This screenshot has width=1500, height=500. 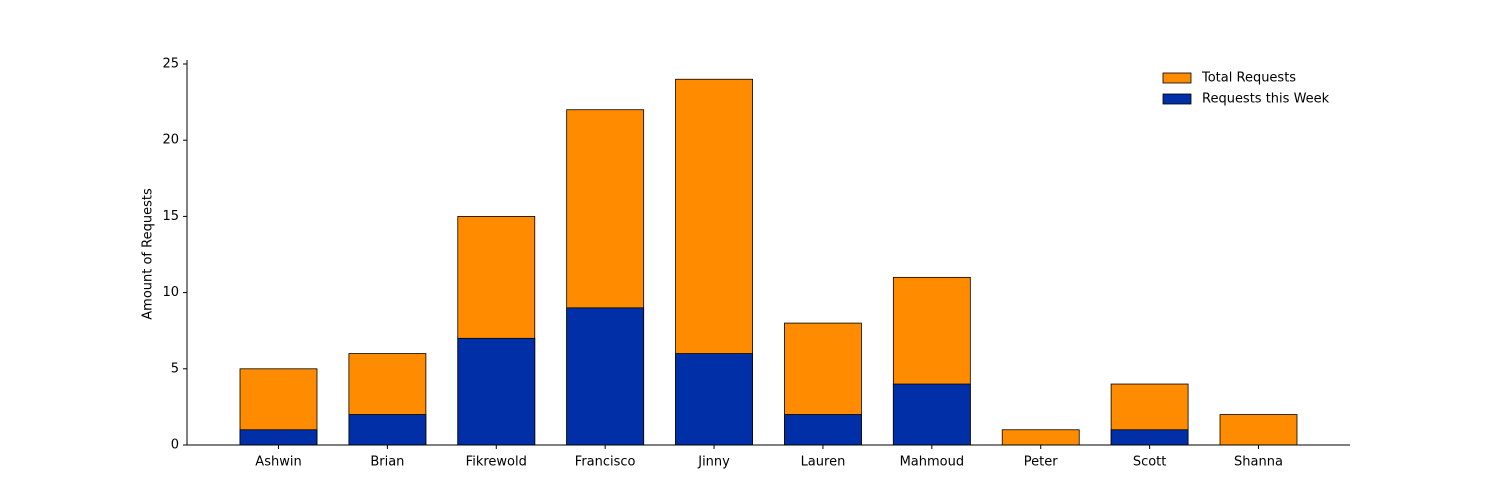 I want to click on x-tick-label: Francisco, so click(x=605, y=462).